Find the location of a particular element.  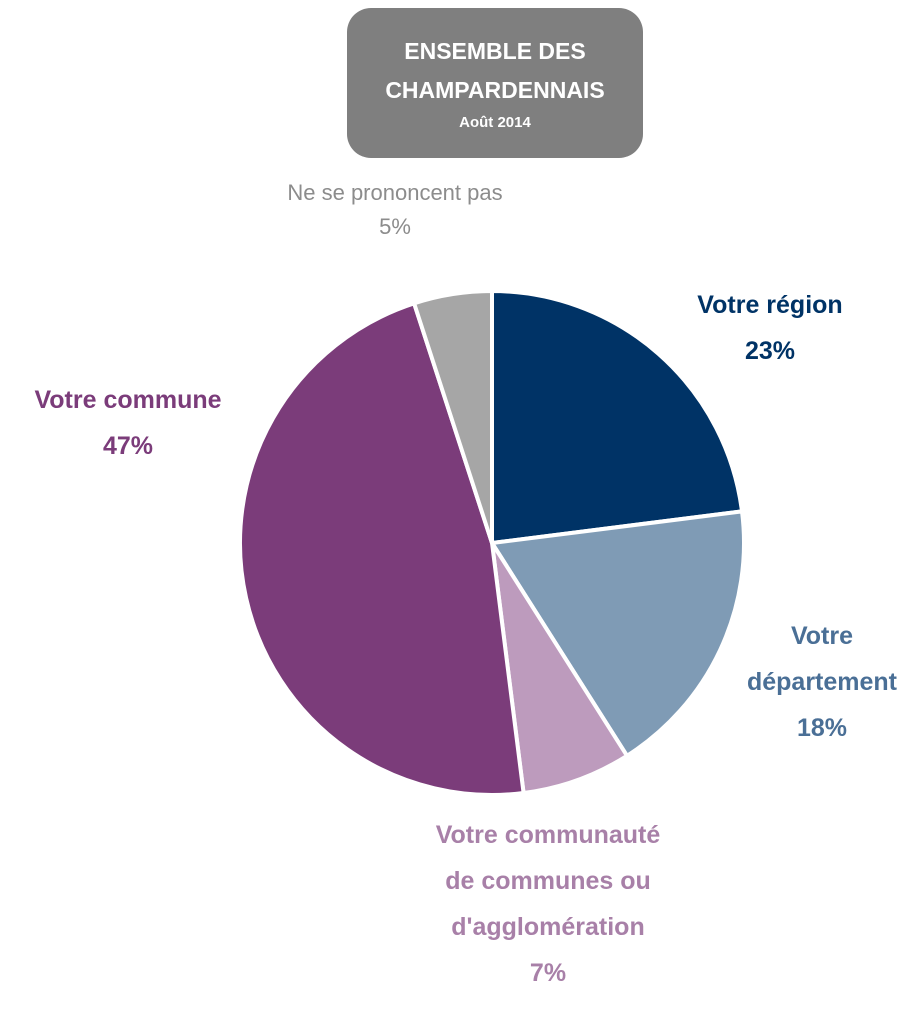

title-box: ENSEMBLE DES CHAMPARDENNAIS Août 2014 is located at coordinates (495, 83).